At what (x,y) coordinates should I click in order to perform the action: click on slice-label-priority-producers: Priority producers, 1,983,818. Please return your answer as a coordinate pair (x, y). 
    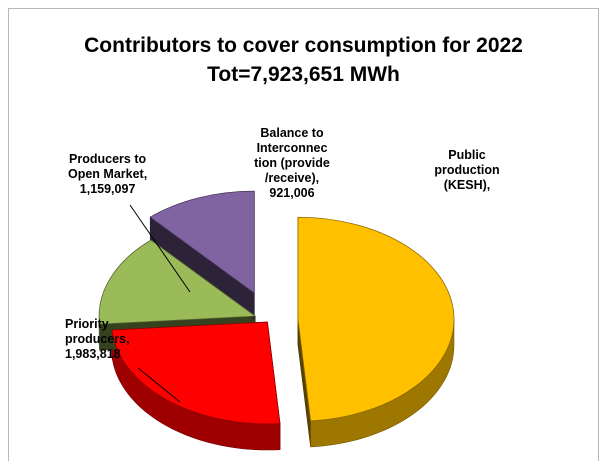
    Looking at the image, I should click on (97, 339).